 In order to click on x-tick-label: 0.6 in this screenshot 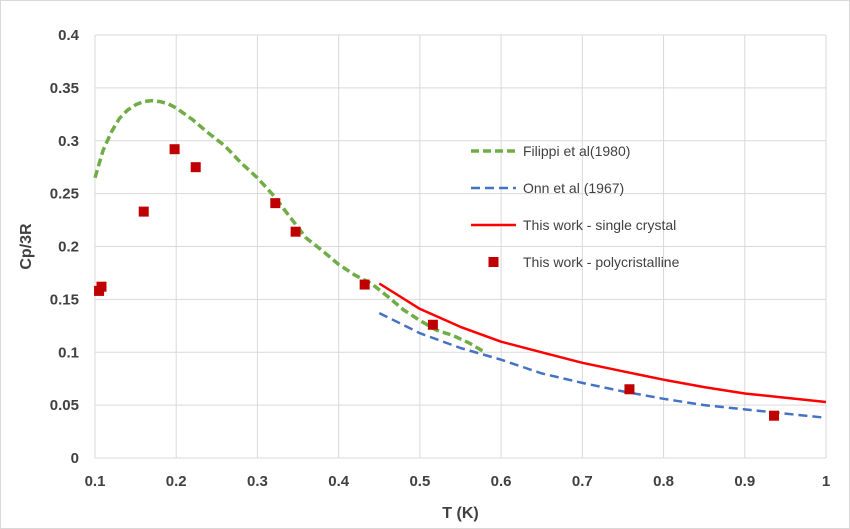, I will do `click(501, 481)`.